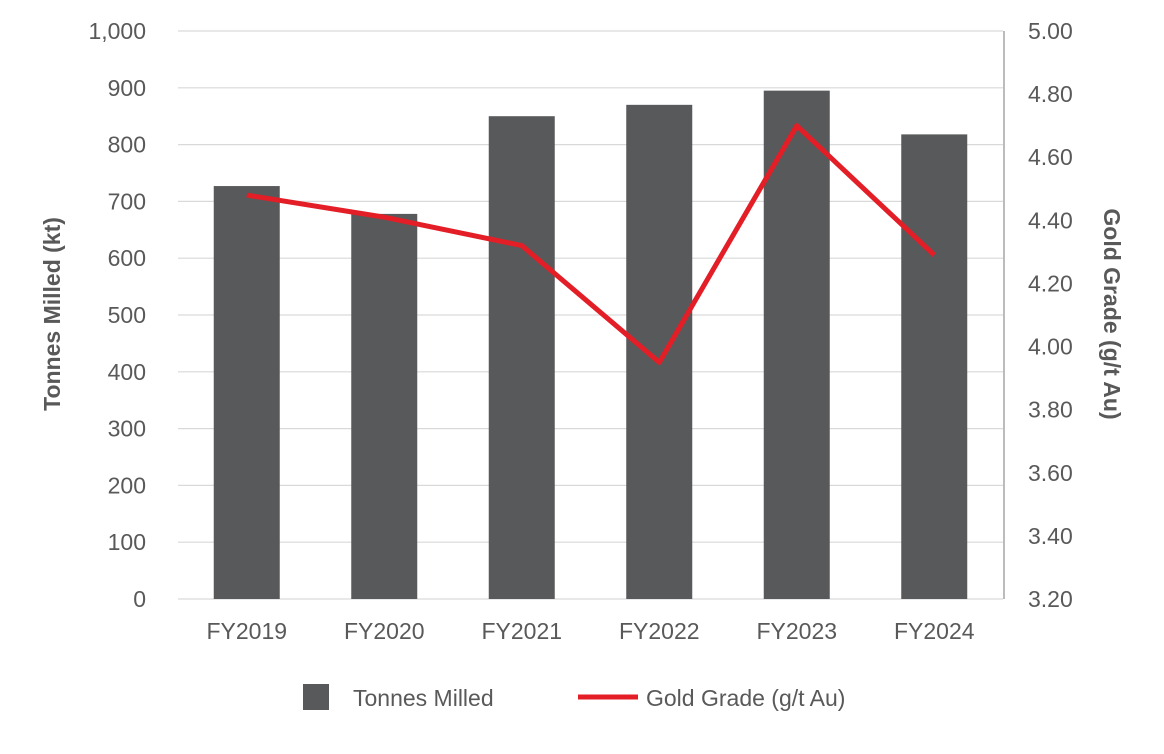 This screenshot has height=754, width=1164. I want to click on left-tick-label: 600, so click(127, 258).